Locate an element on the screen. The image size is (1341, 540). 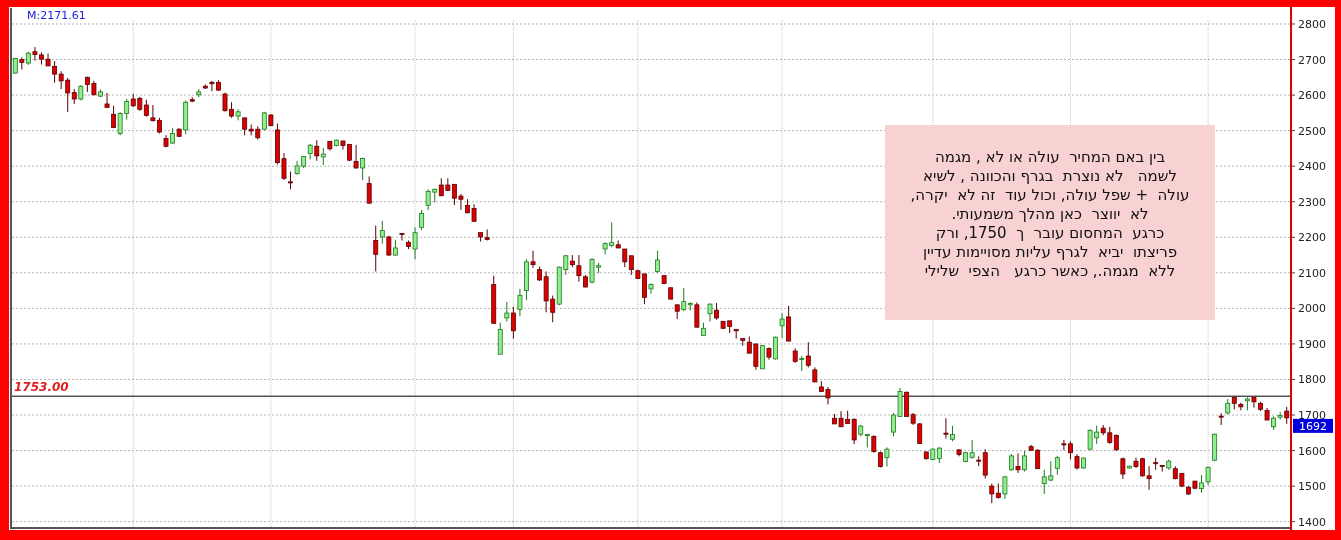
y-tick-label: 1900 is located at coordinates (1312, 344).